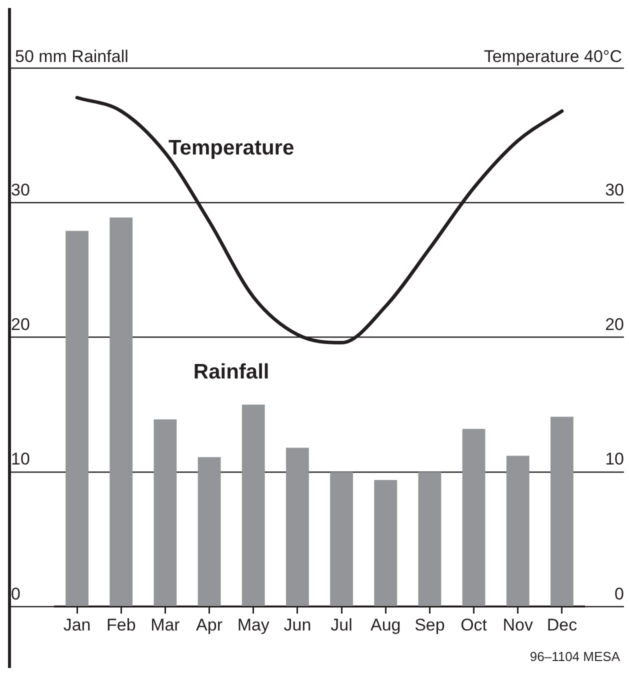 The width and height of the screenshot is (629, 676). Describe the element at coordinates (429, 624) in the screenshot. I see `x-tick-label: Sep` at that location.